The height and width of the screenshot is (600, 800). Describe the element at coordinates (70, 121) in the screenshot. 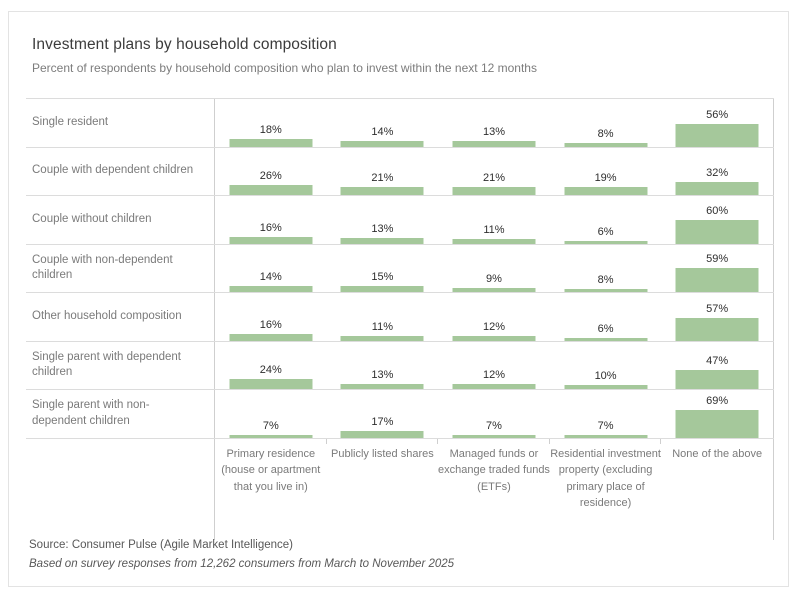

I see `row-label: Single resident` at that location.